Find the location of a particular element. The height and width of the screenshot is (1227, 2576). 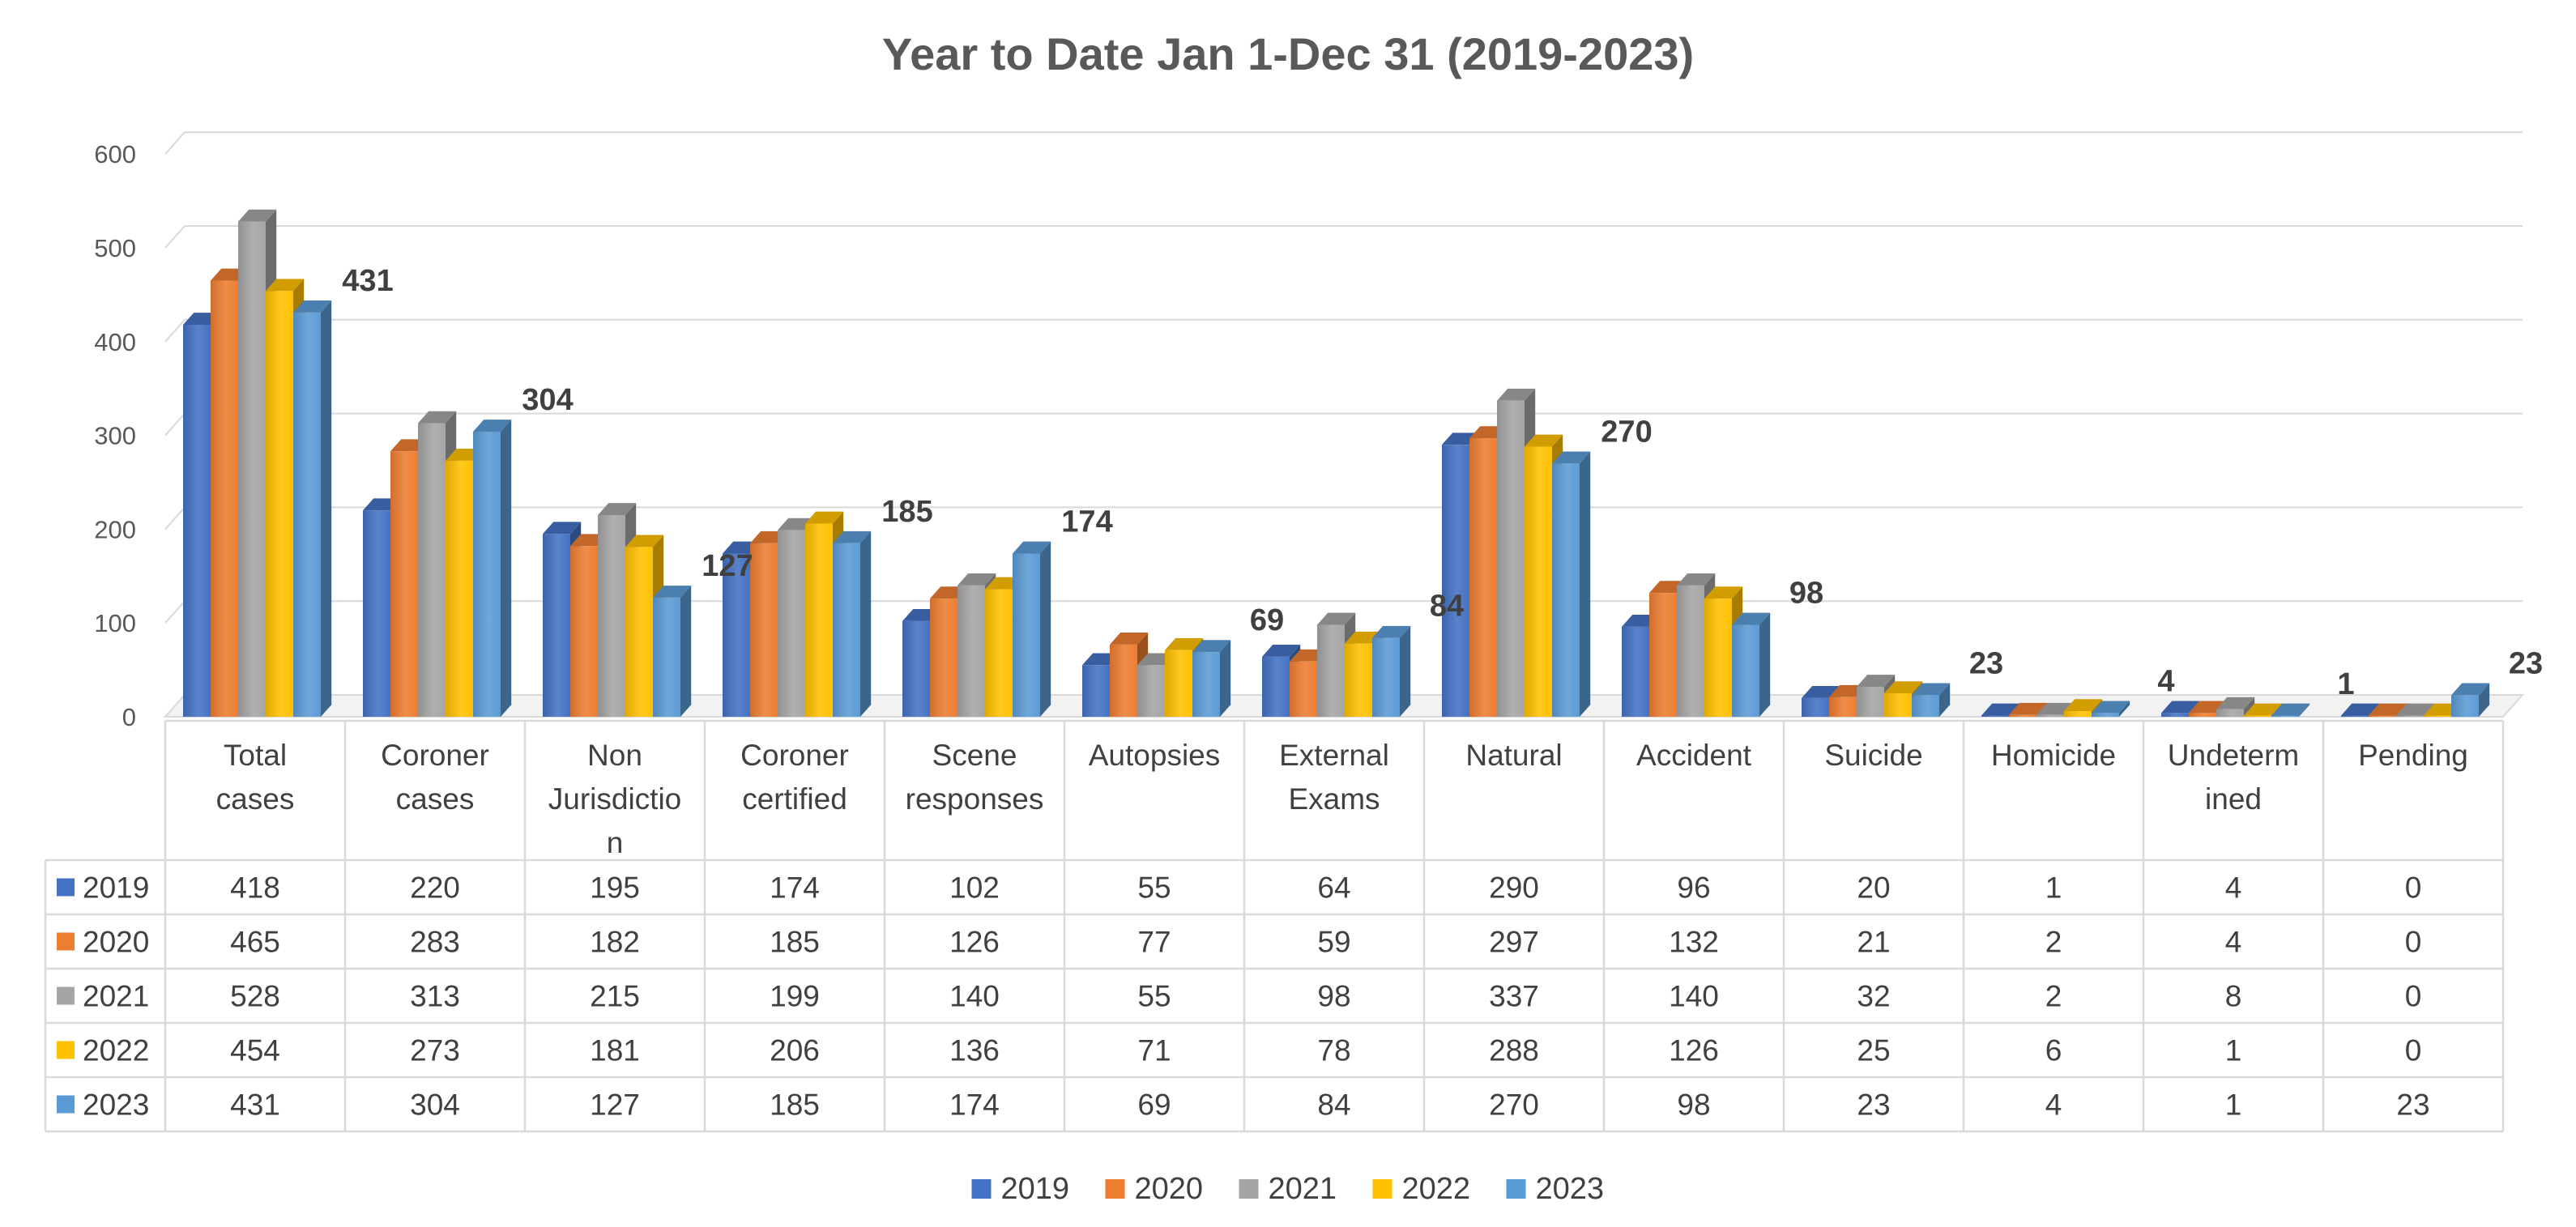

table-cell: 304 is located at coordinates (435, 1105).